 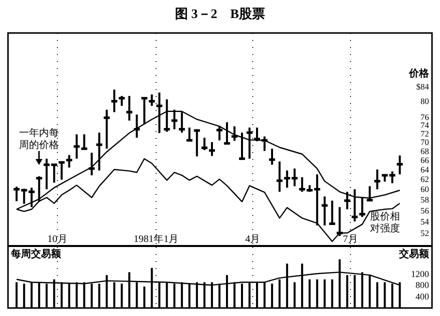 What do you see at coordinates (424, 142) in the screenshot?
I see `y-tick-label: 70` at bounding box center [424, 142].